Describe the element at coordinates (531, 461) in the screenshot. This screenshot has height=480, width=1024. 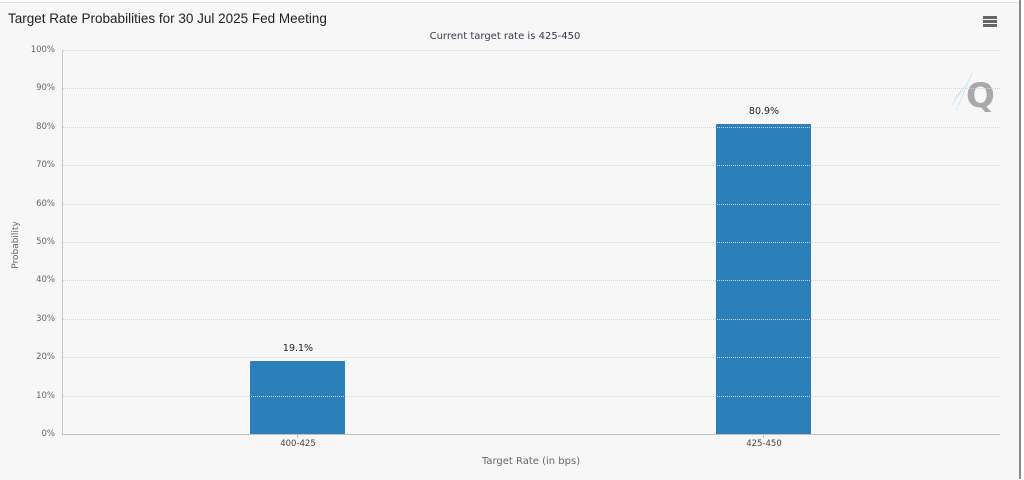
I see `x-axis-label: Target Rate (in bps)` at that location.